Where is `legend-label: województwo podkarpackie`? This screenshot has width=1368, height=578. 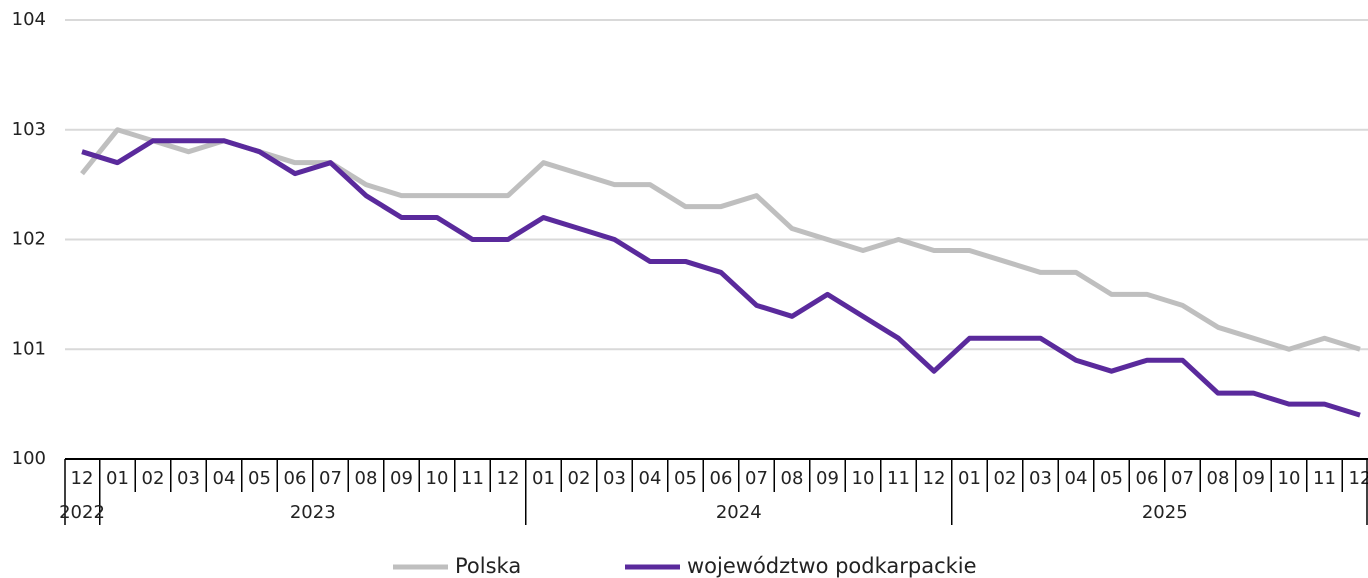 legend-label: województwo podkarpackie is located at coordinates (832, 566).